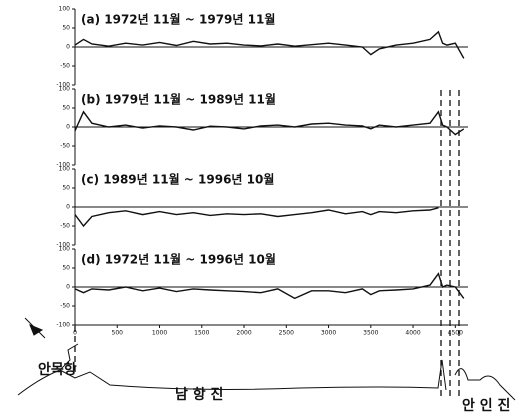  I want to click on x-tick-label: 500, so click(118, 333).